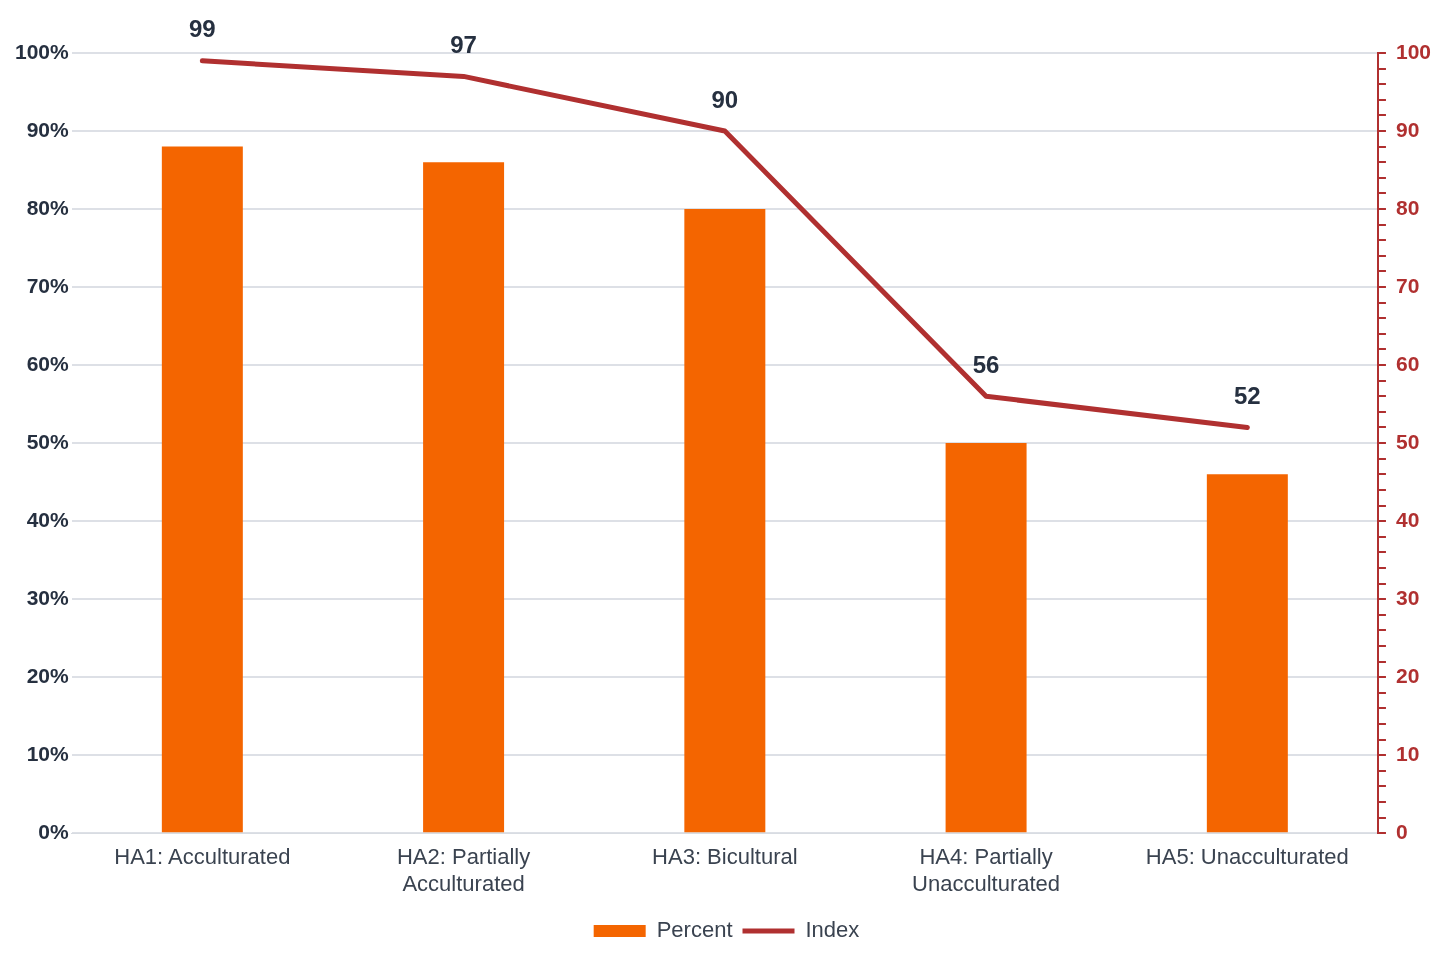 This screenshot has height=960, width=1453. I want to click on x-tick-label: HA2: Partially Acculturated, so click(463, 870).